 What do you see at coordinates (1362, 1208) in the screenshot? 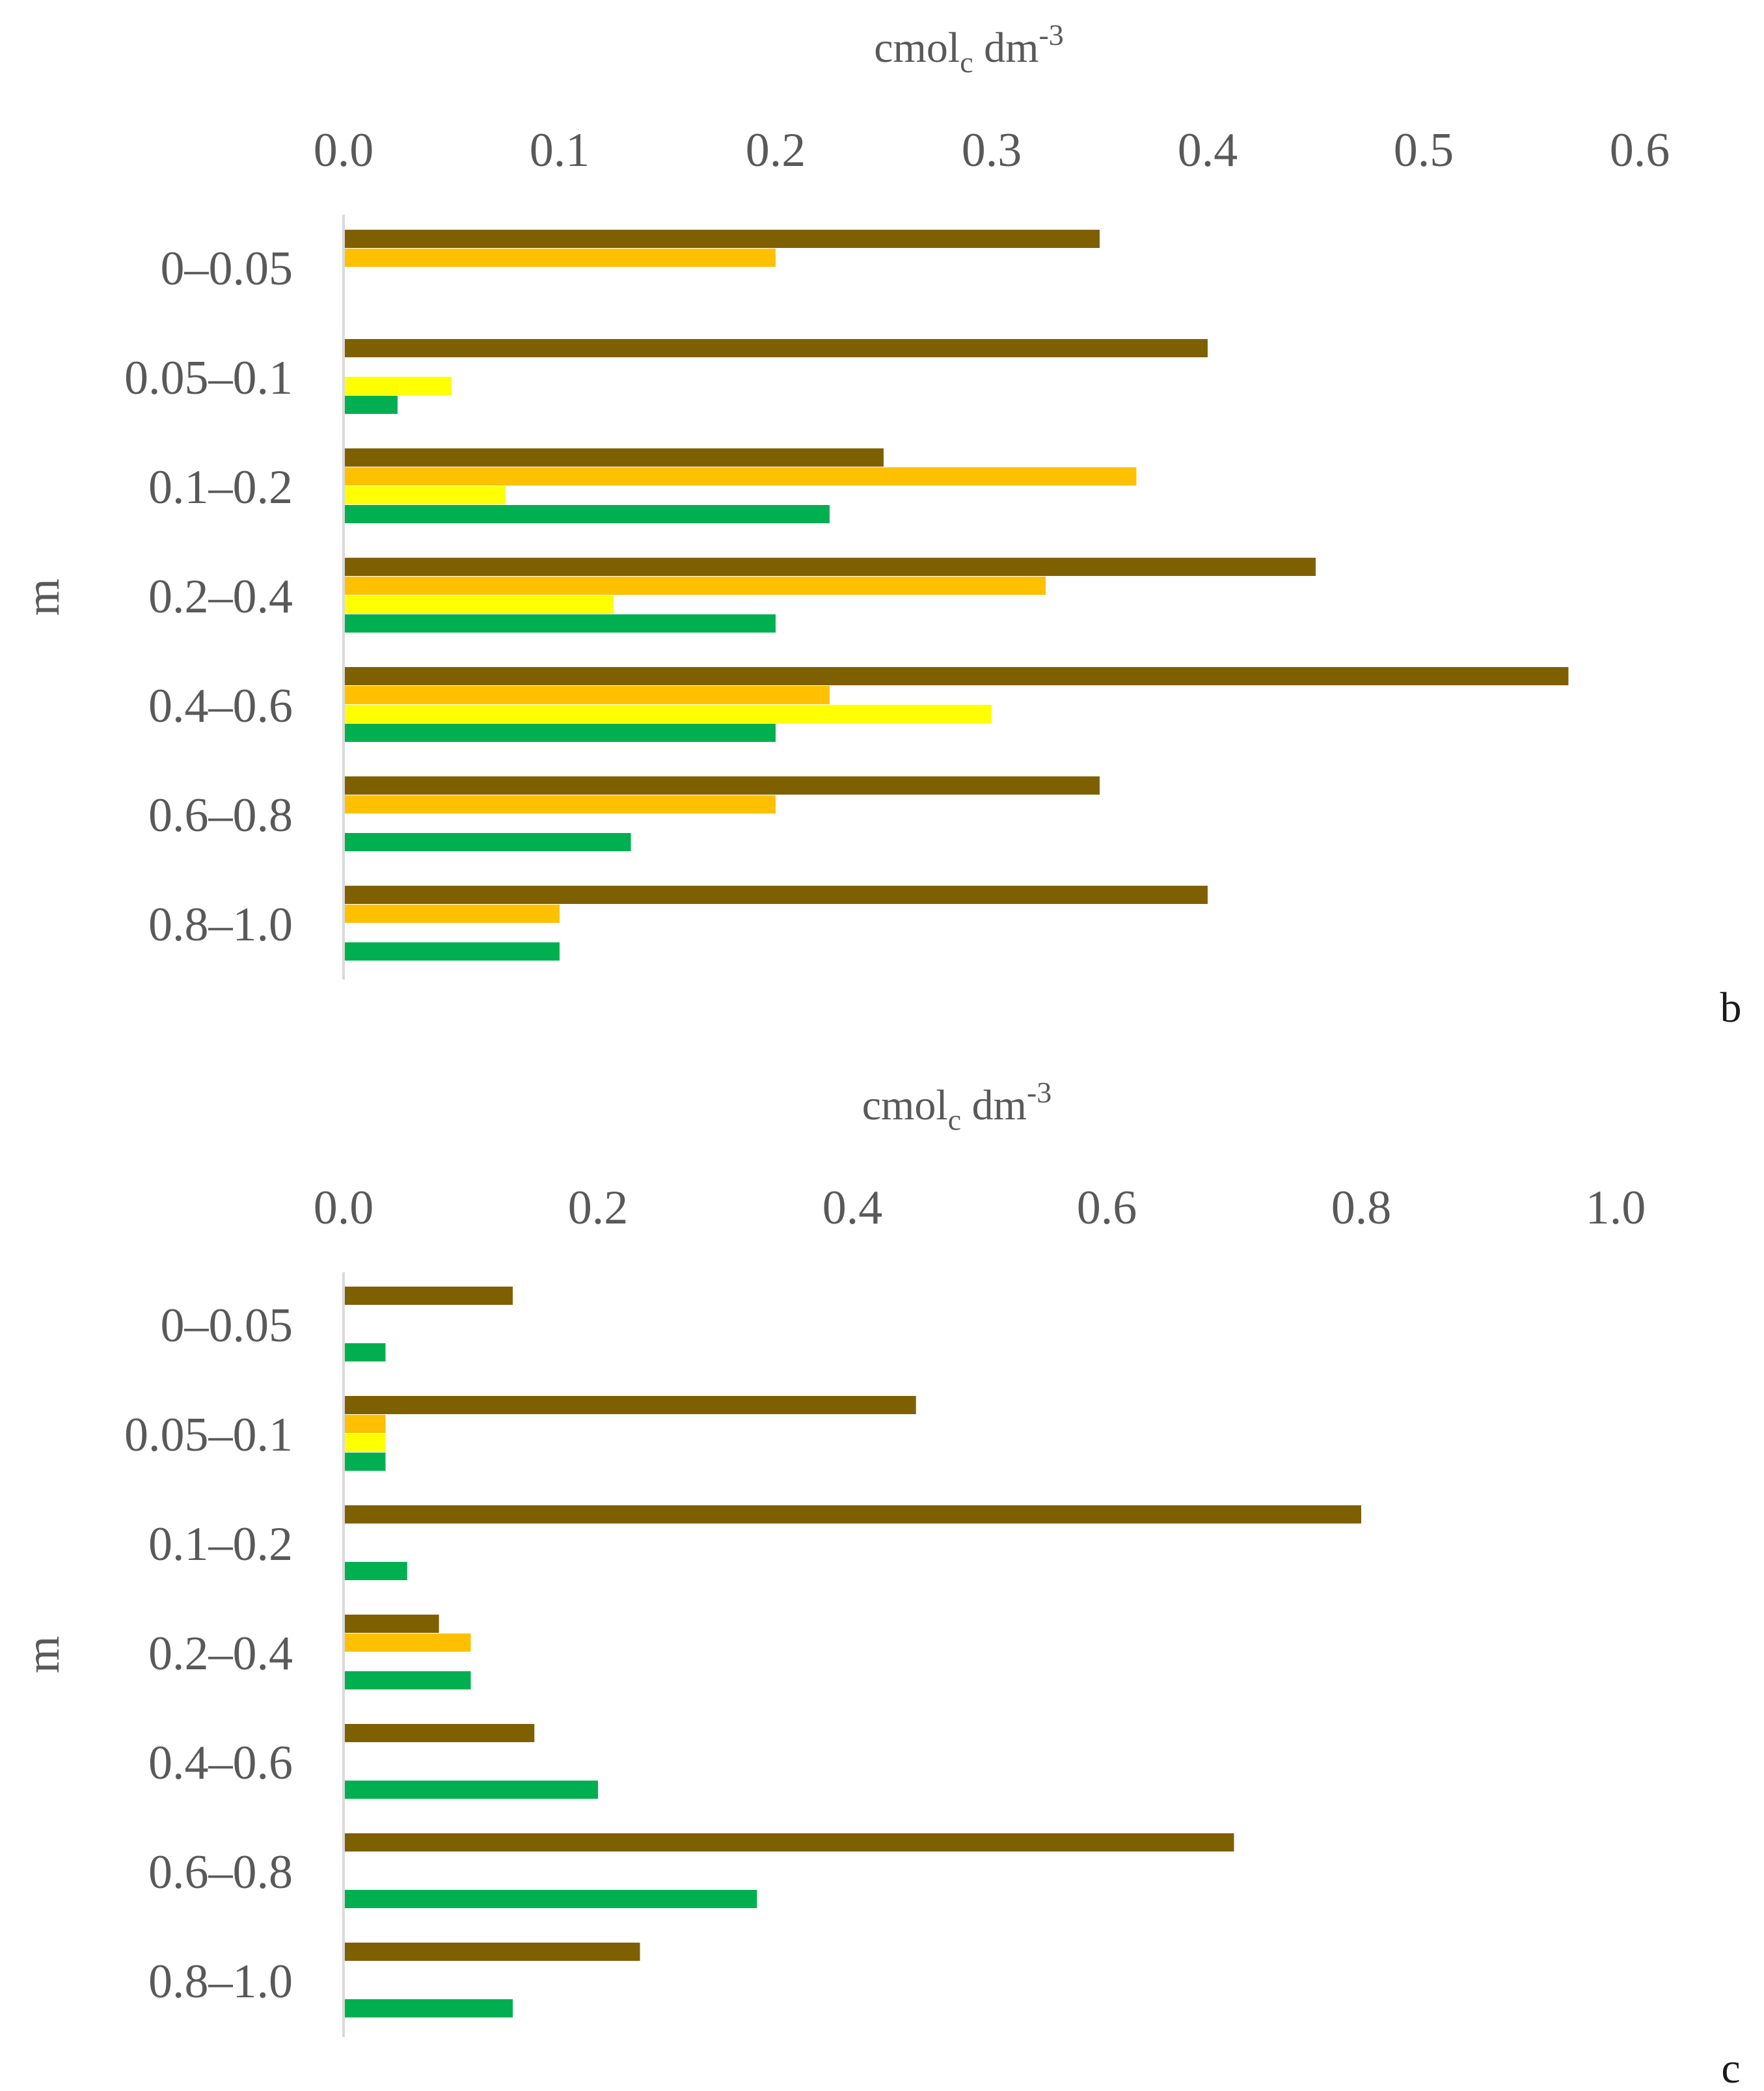
I see `x-tick-label: 0.8` at bounding box center [1362, 1208].